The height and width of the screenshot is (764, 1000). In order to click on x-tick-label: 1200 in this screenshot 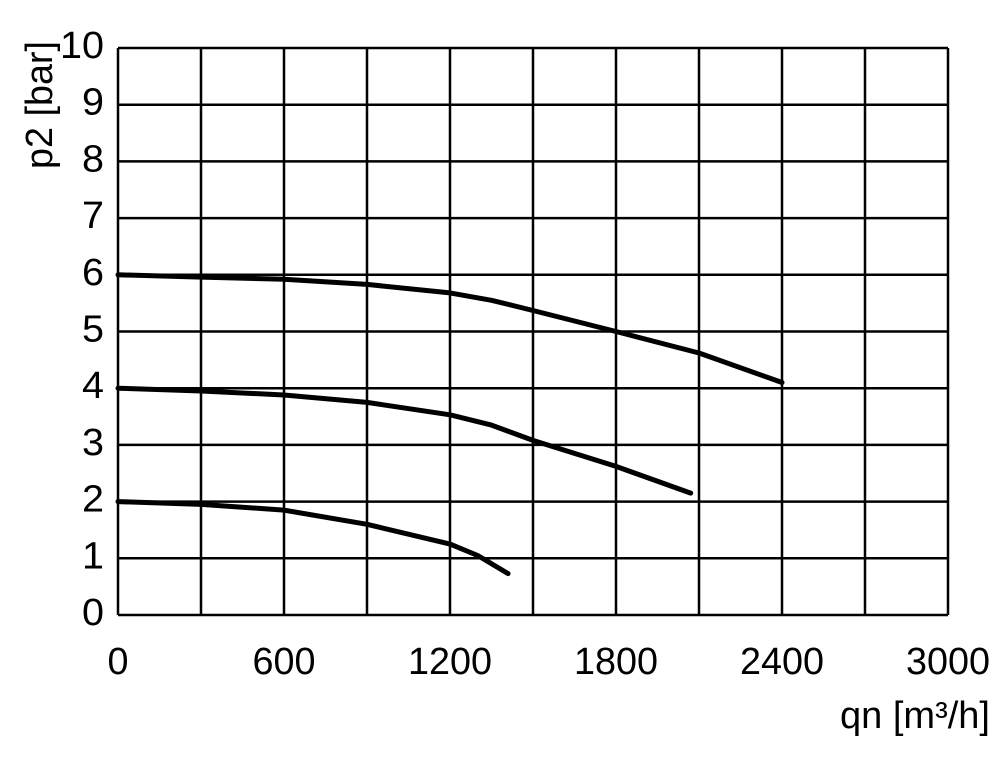, I will do `click(450, 662)`.